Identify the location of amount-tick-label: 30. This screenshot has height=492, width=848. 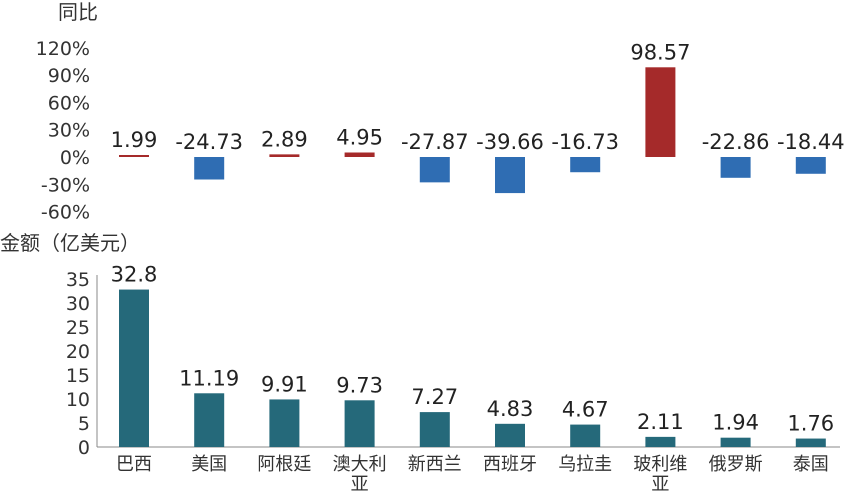
(78, 304).